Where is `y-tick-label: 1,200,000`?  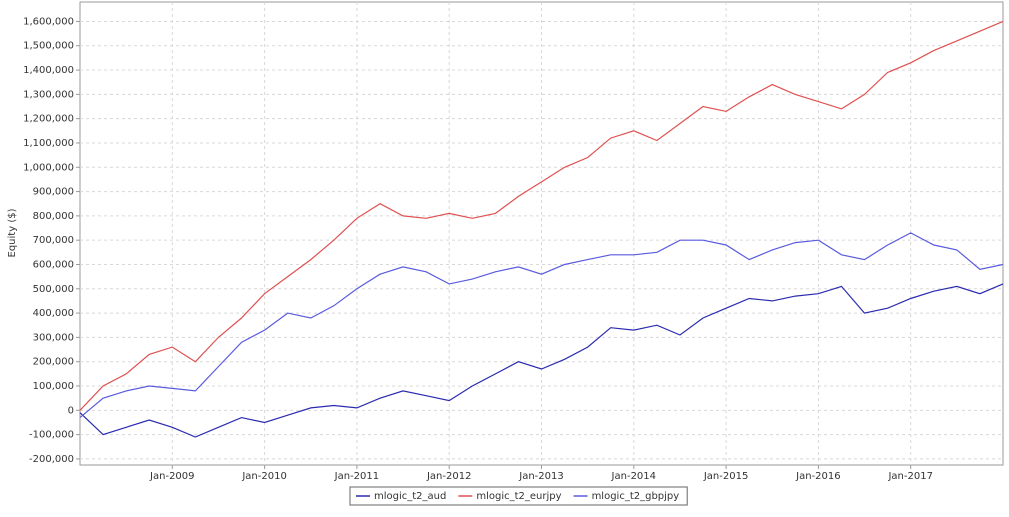 y-tick-label: 1,200,000 is located at coordinates (48, 119).